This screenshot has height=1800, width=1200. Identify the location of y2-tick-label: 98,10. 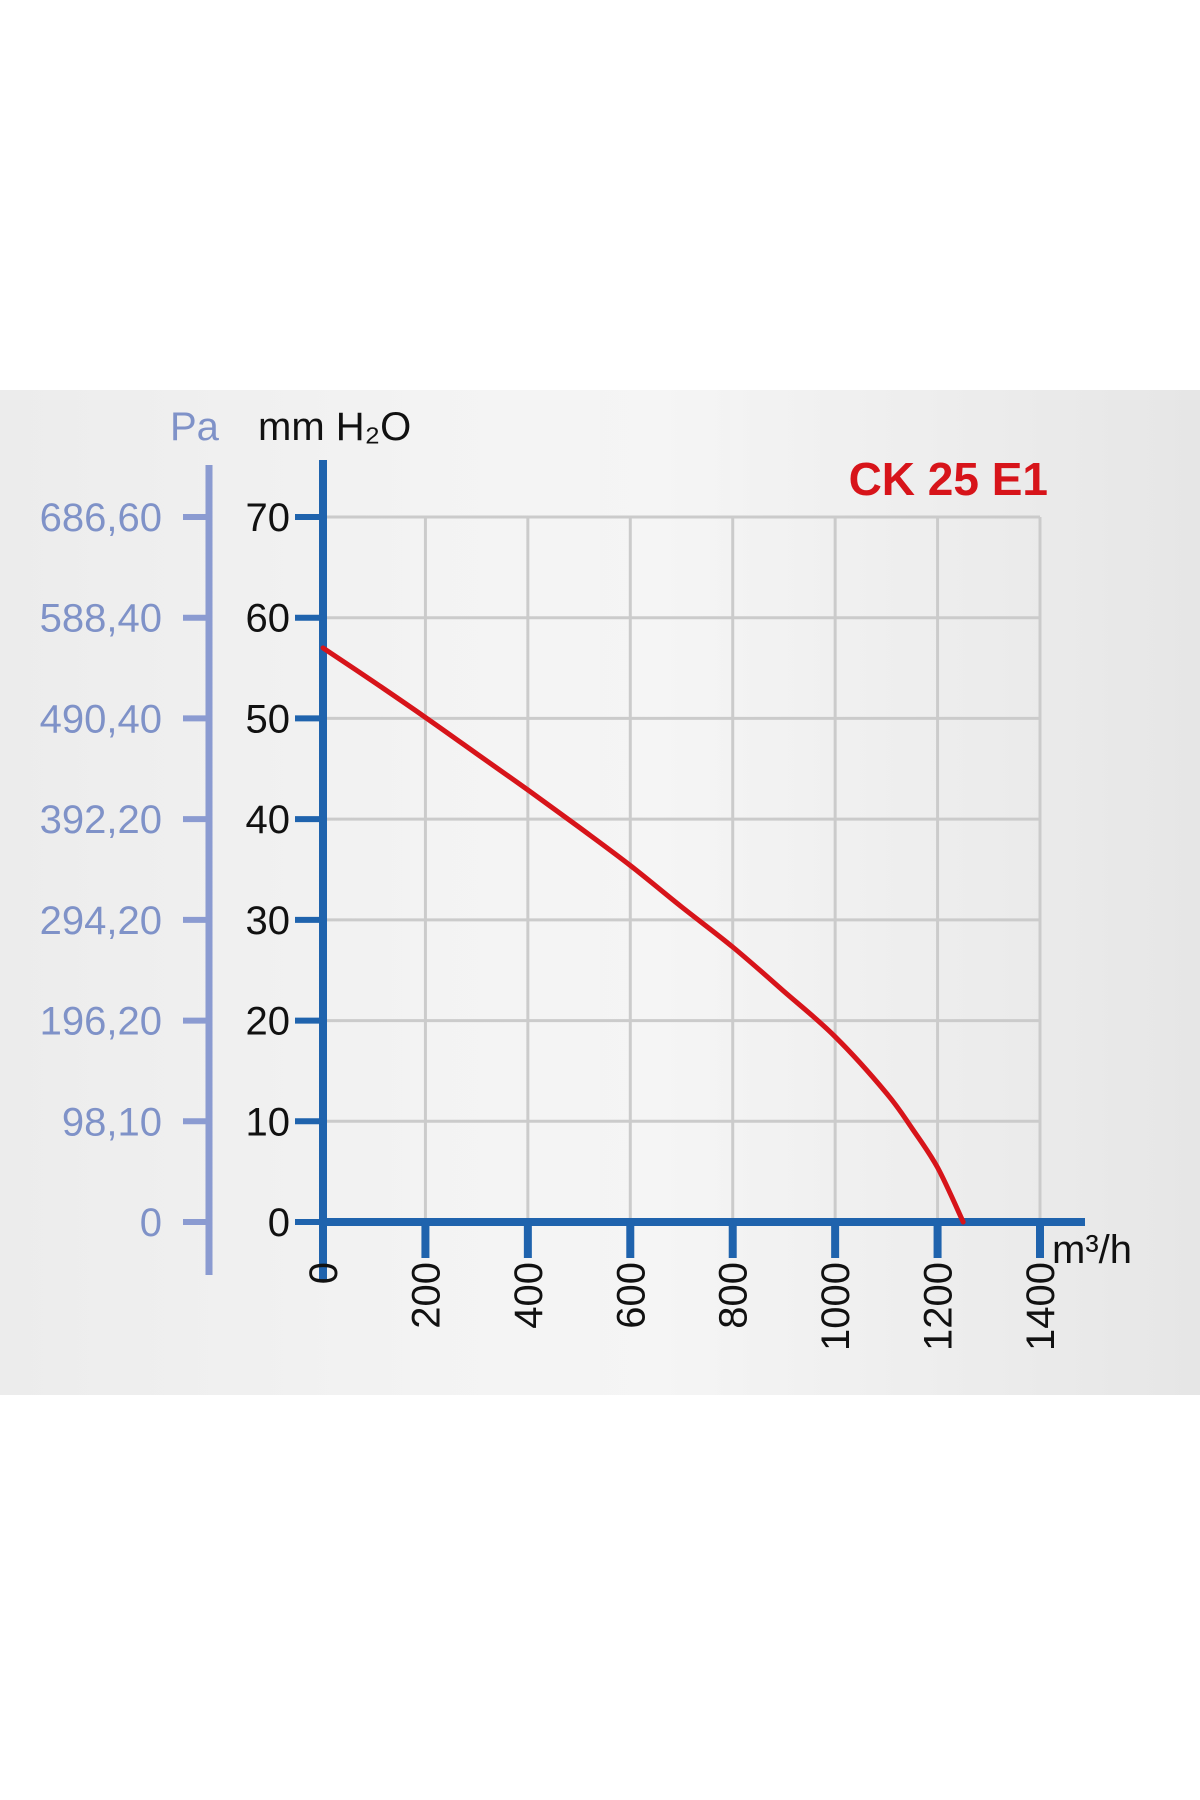
(112, 1122).